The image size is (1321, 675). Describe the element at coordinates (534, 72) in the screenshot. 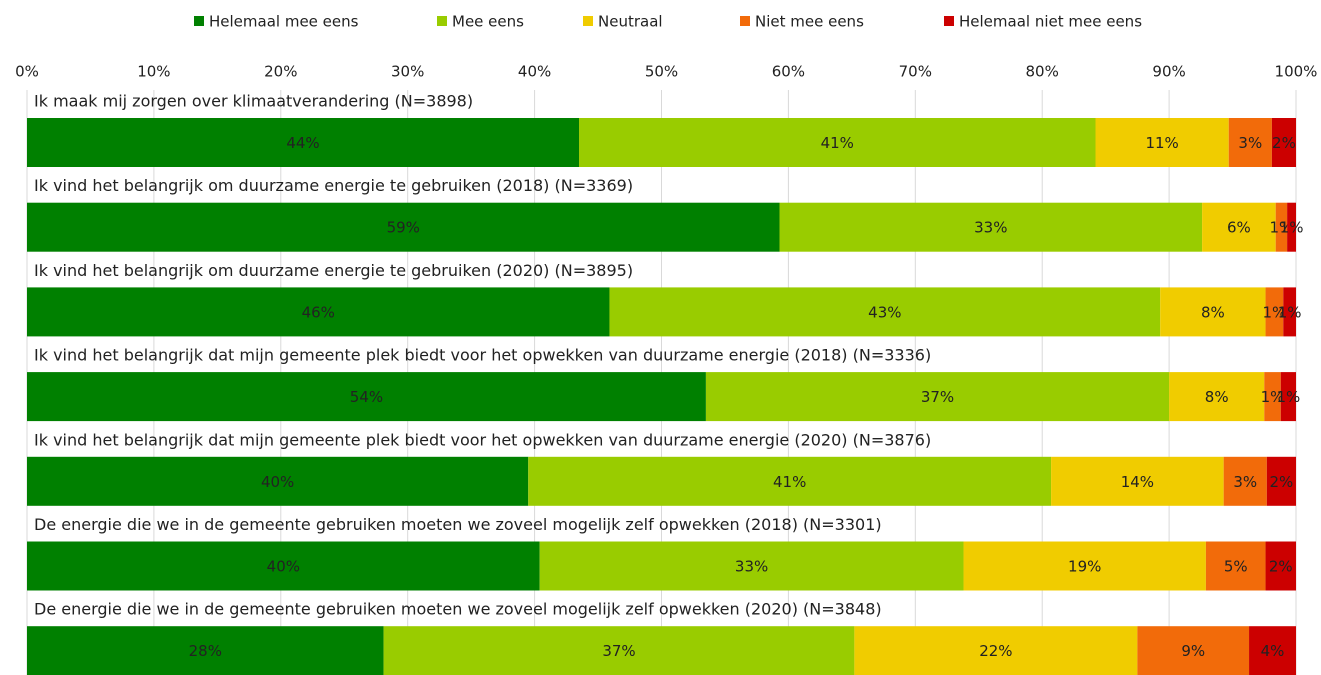

I see `x-tick-label: 40%` at that location.